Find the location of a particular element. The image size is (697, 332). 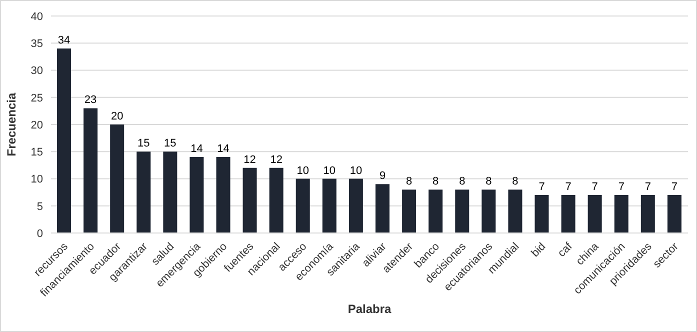

y-tick-label: 0 is located at coordinates (39, 234).